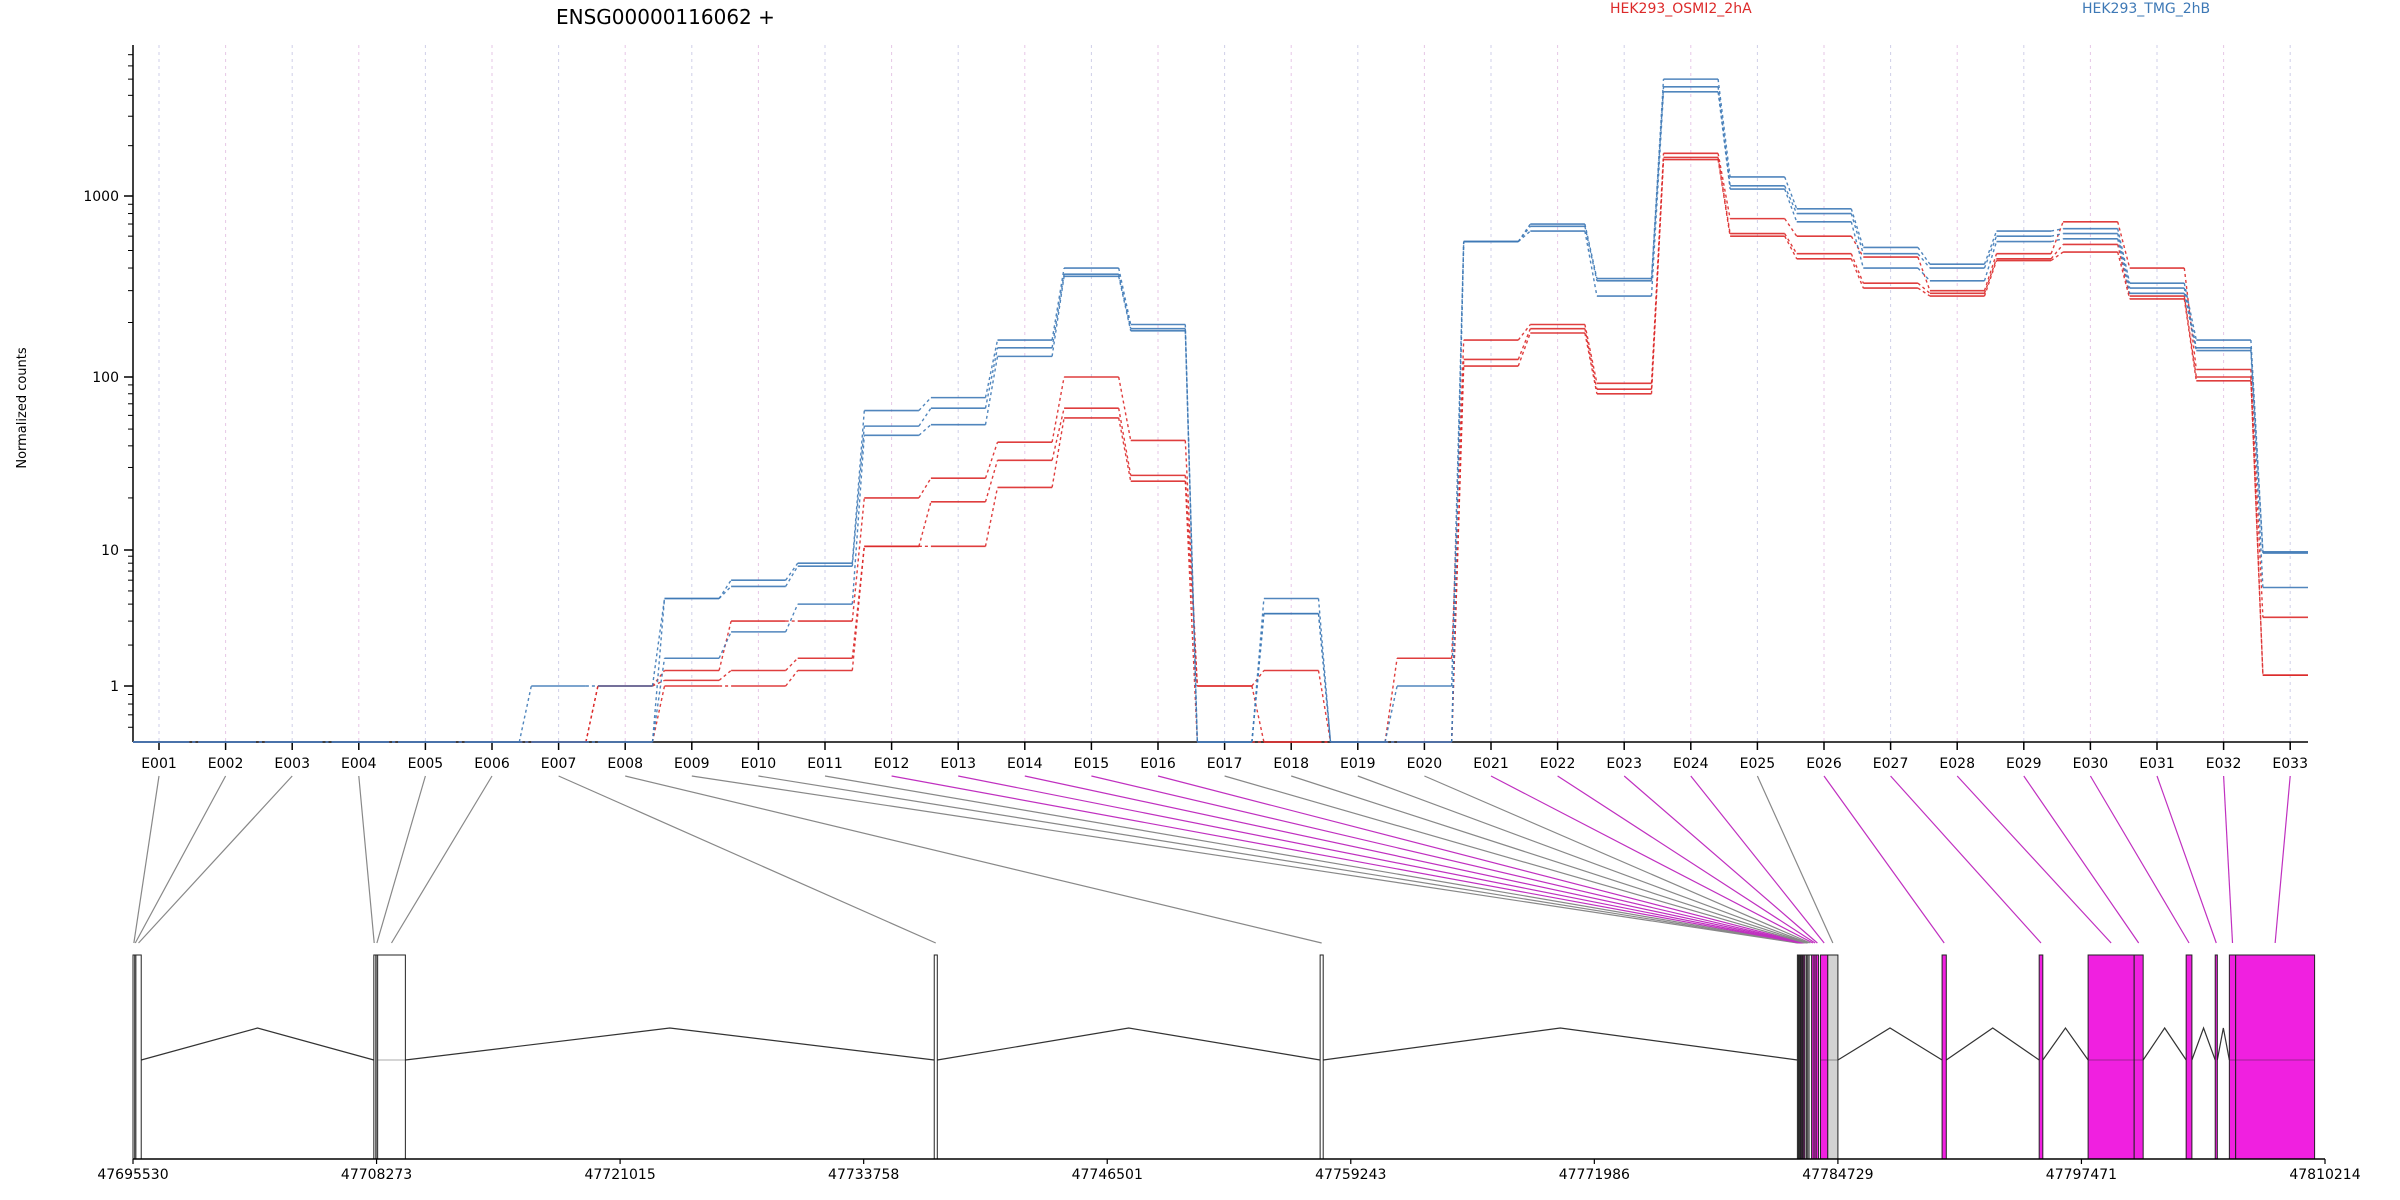 The width and height of the screenshot is (2400, 1200). What do you see at coordinates (105, 378) in the screenshot?
I see `y-tick-label: 100` at bounding box center [105, 378].